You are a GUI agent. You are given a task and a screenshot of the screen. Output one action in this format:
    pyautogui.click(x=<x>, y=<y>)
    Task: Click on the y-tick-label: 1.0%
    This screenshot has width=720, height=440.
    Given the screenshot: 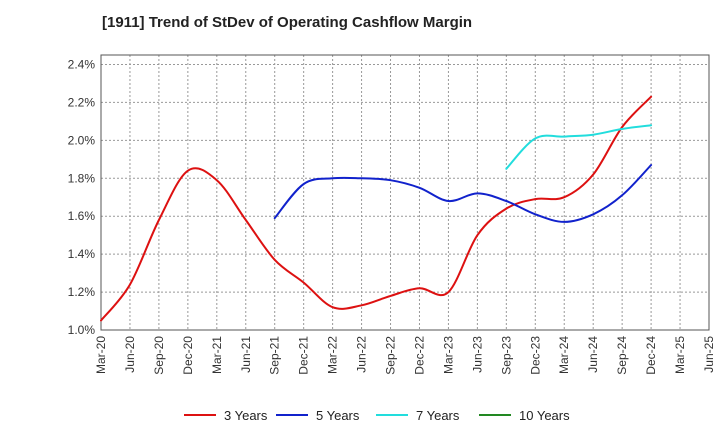 What is the action you would take?
    pyautogui.click(x=82, y=330)
    